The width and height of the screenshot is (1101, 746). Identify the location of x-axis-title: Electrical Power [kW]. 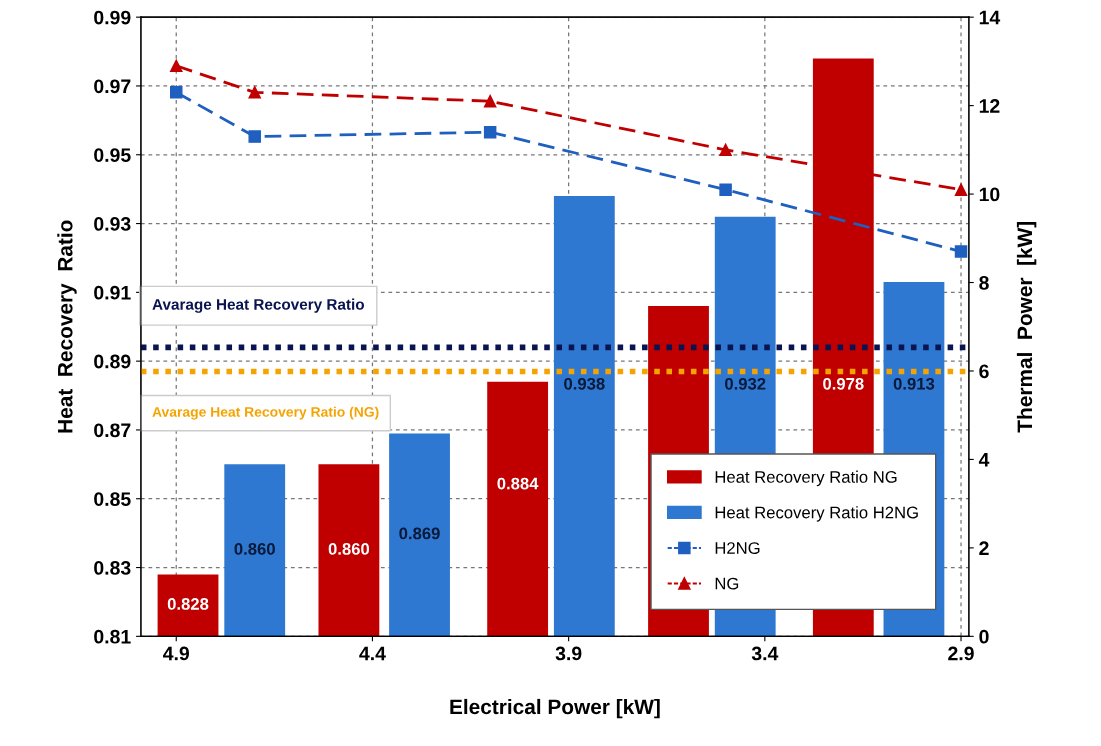
(555, 708).